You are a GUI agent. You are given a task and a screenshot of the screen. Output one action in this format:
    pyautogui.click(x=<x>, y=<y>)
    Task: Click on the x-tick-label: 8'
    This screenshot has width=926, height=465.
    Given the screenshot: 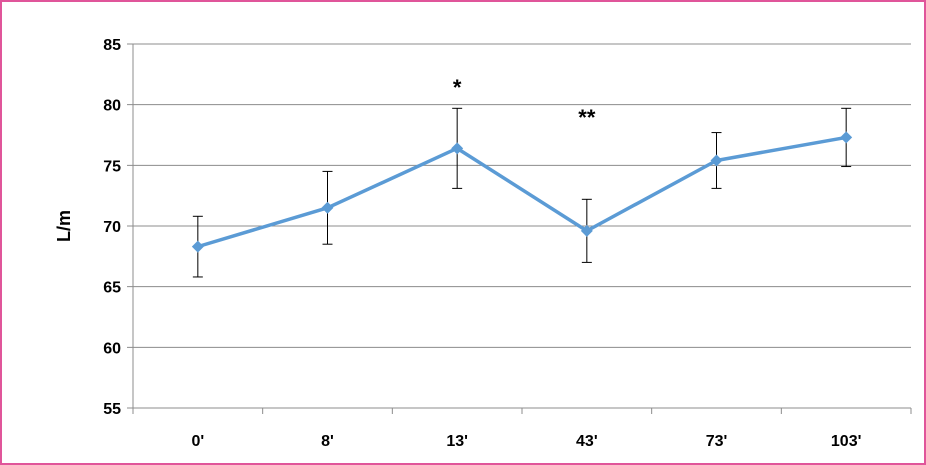 What is the action you would take?
    pyautogui.click(x=327, y=441)
    